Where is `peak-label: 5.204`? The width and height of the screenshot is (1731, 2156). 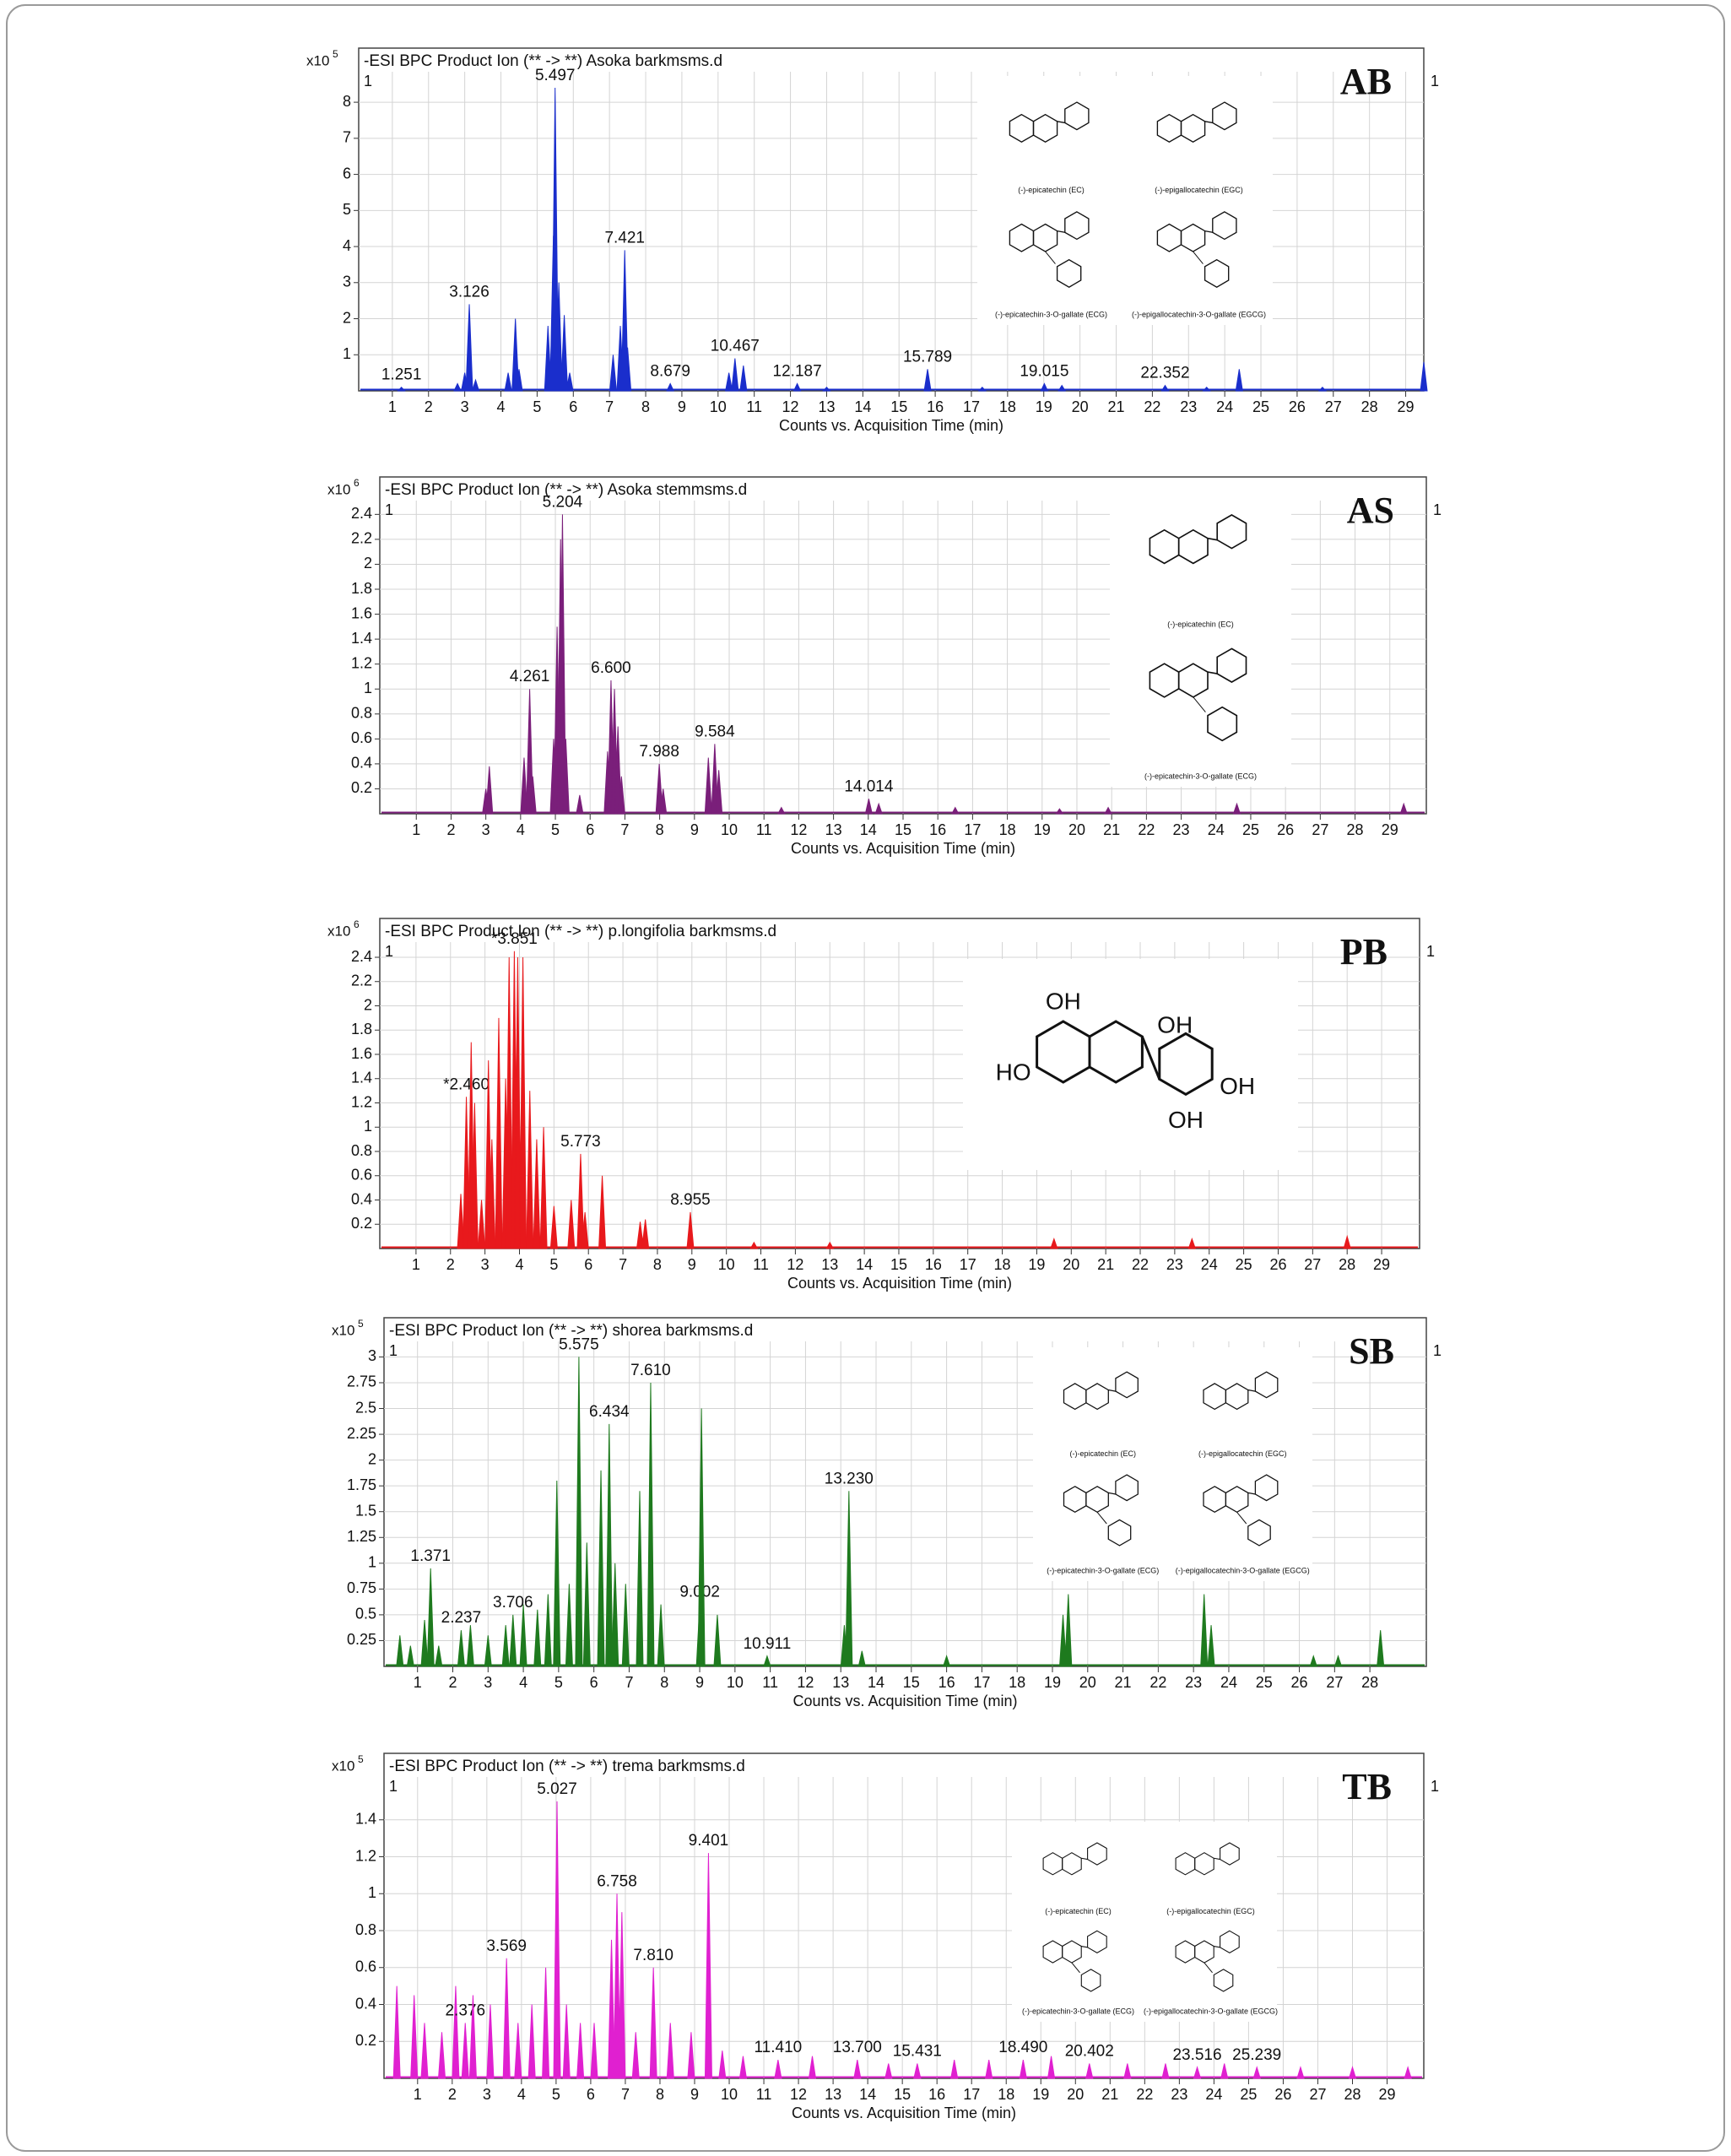
peak-label: 5.204 is located at coordinates (563, 502).